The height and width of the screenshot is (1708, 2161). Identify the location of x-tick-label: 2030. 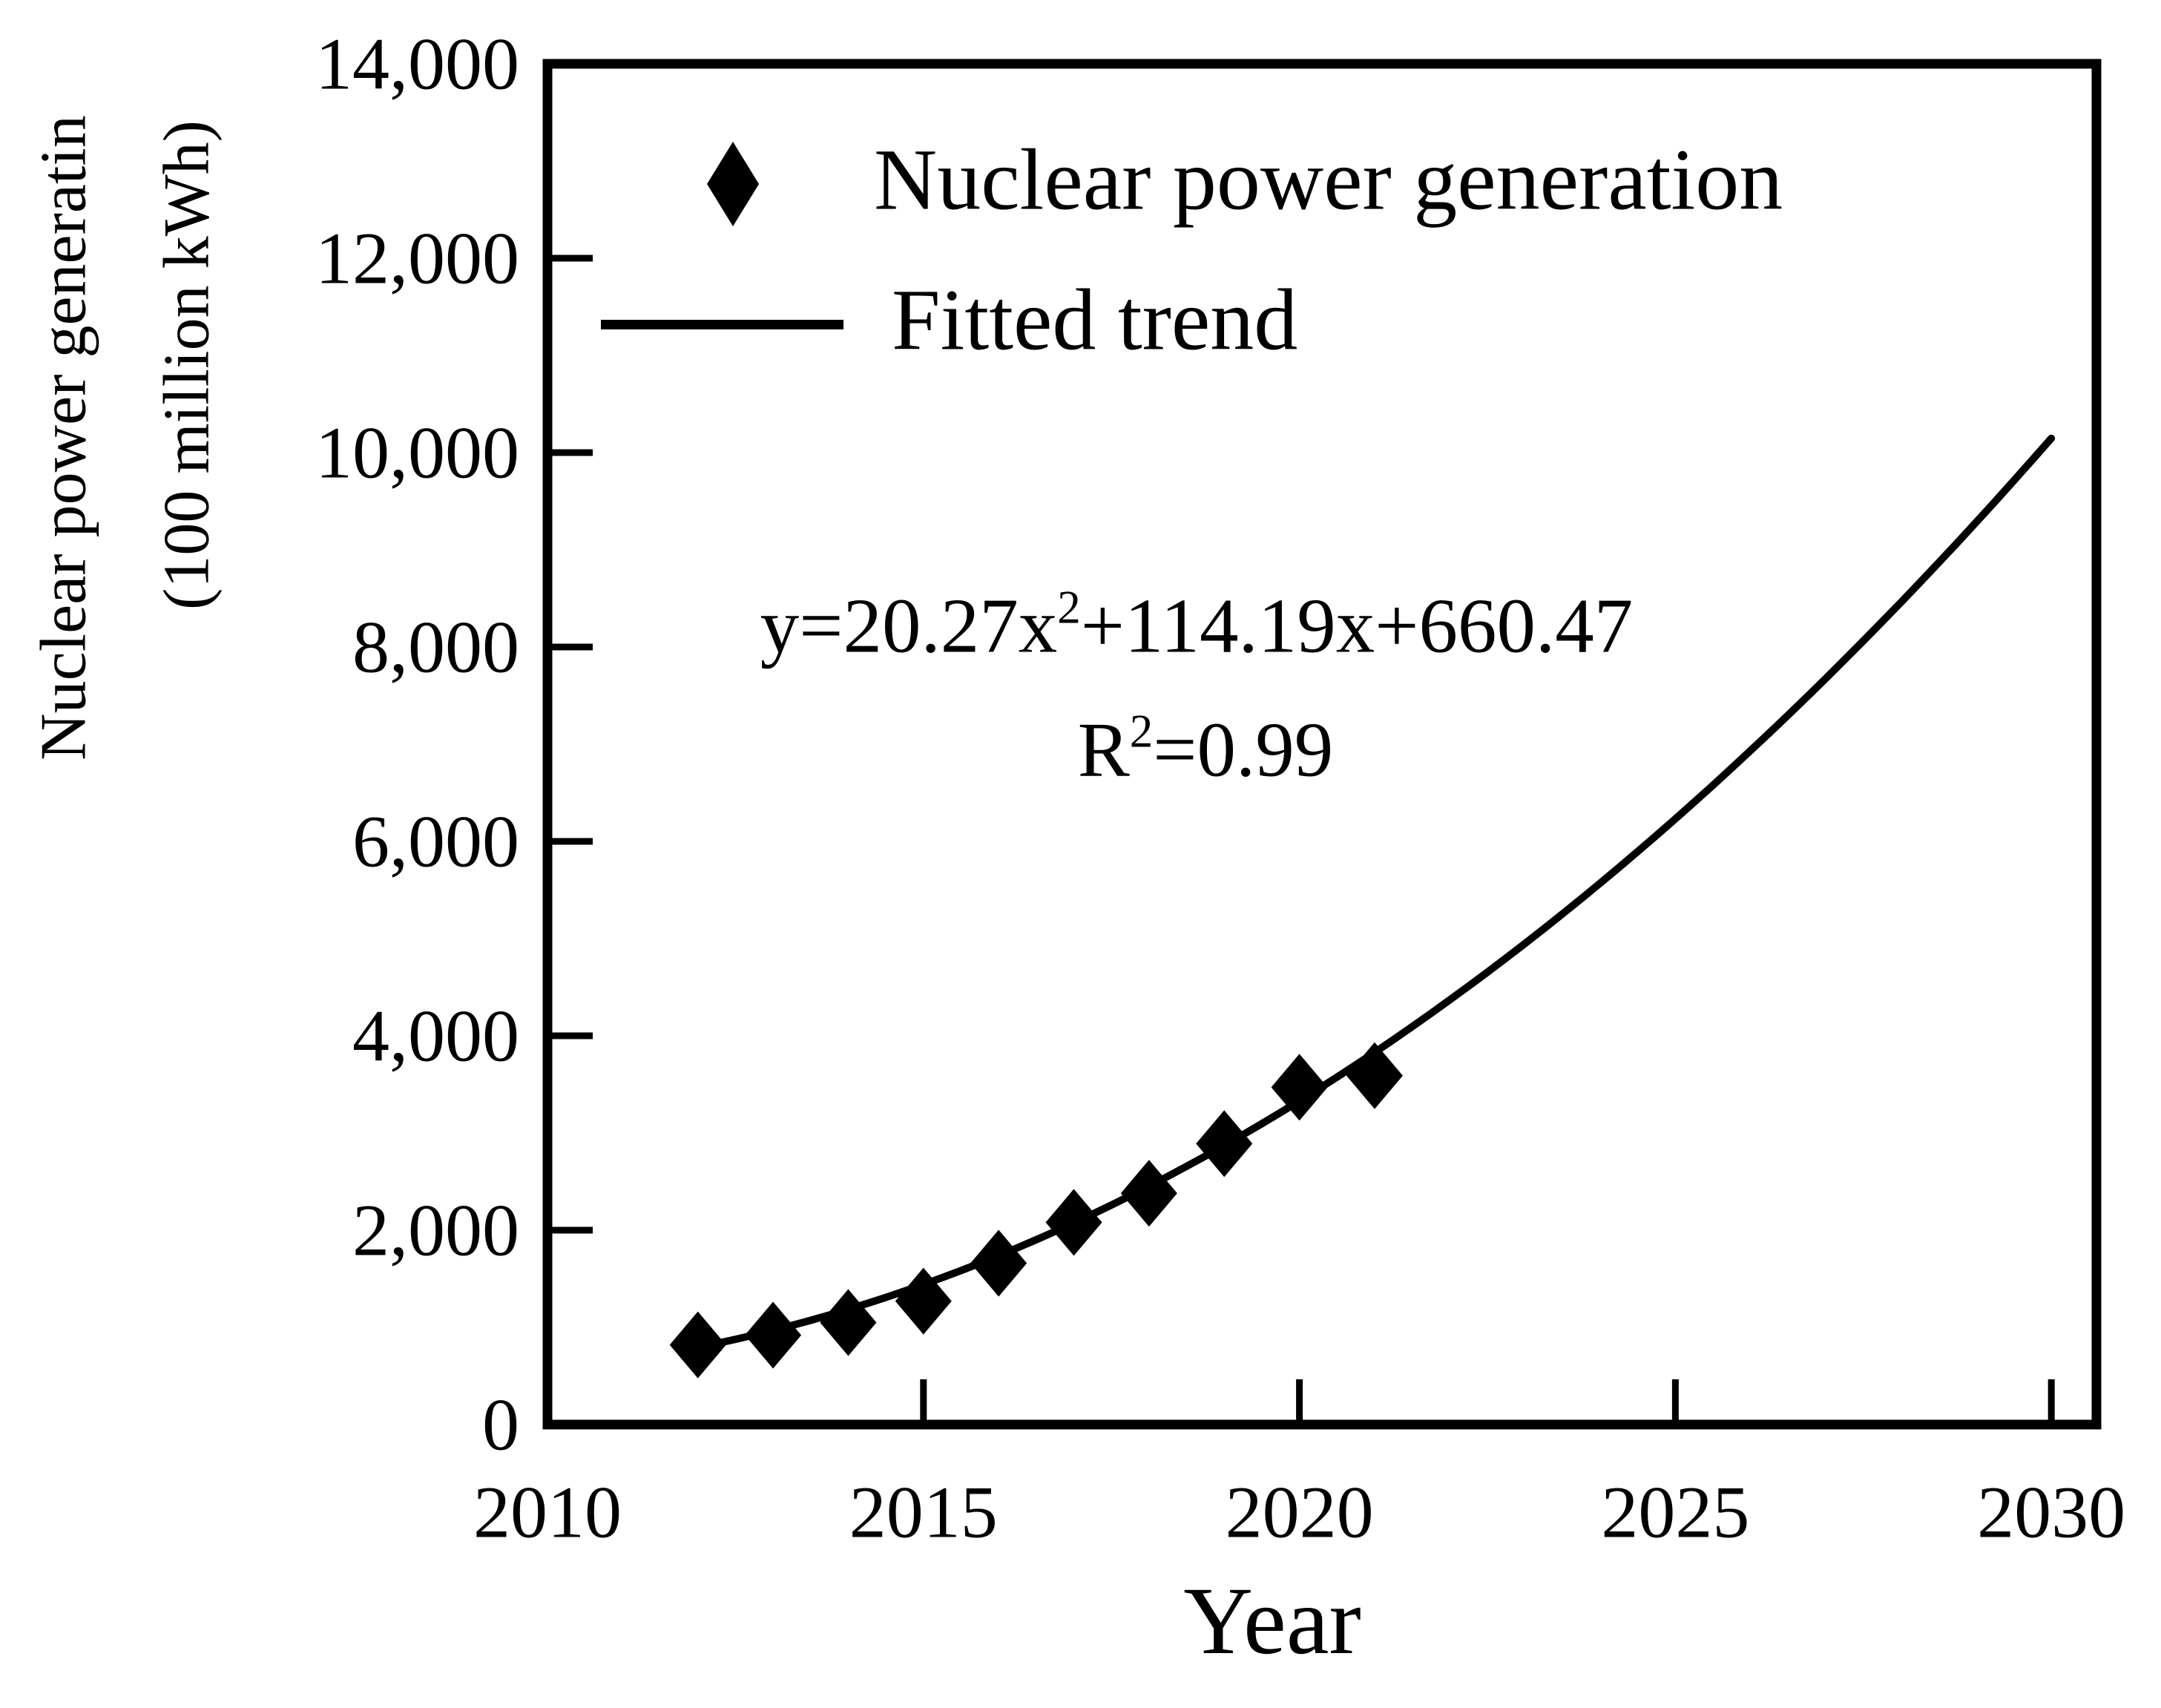
(2051, 1512).